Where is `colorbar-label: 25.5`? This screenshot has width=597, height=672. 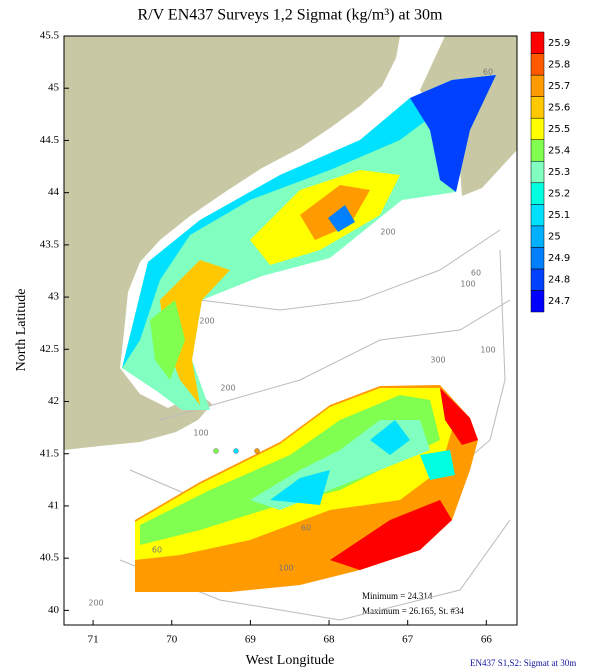
colorbar-label: 25.5 is located at coordinates (559, 129).